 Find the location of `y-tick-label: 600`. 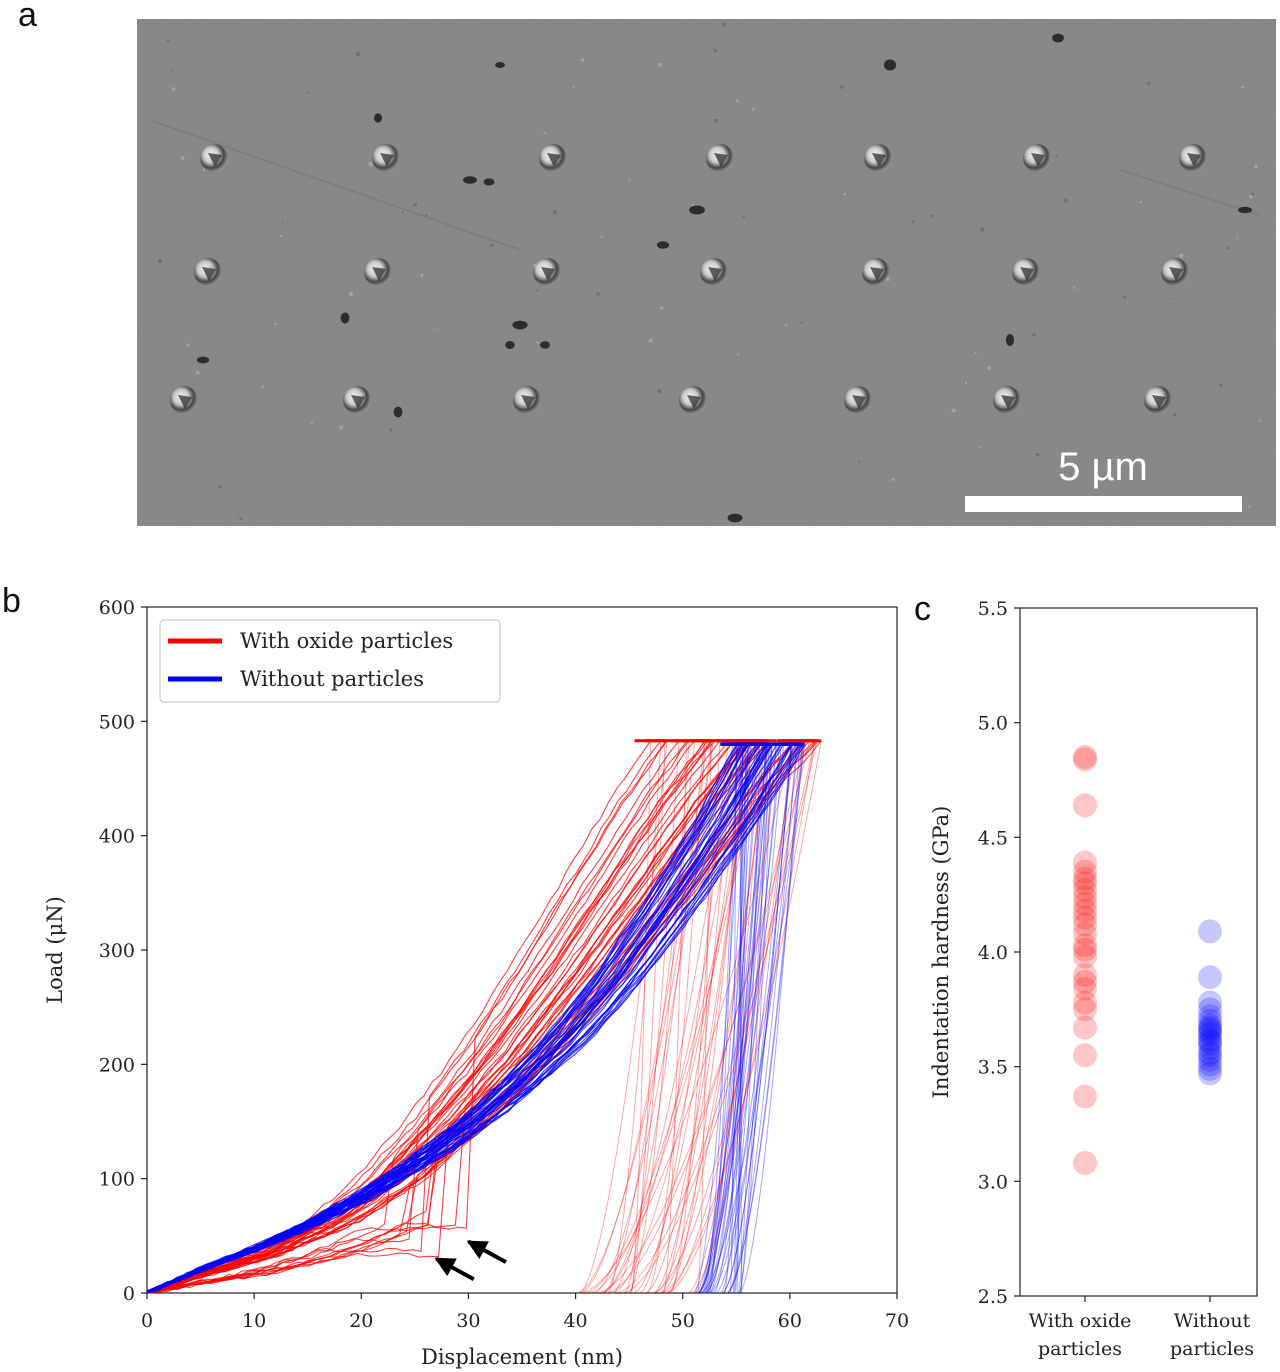

y-tick-label: 600 is located at coordinates (117, 608).